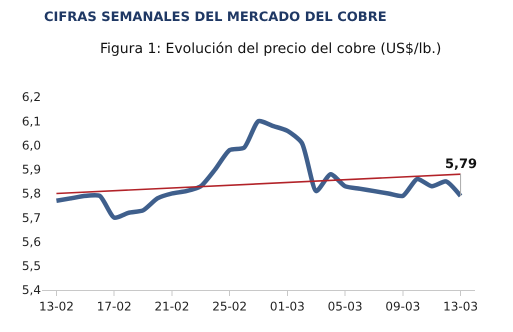 The width and height of the screenshot is (513, 332). What do you see at coordinates (461, 164) in the screenshot?
I see `annotation: 5,79` at bounding box center [461, 164].